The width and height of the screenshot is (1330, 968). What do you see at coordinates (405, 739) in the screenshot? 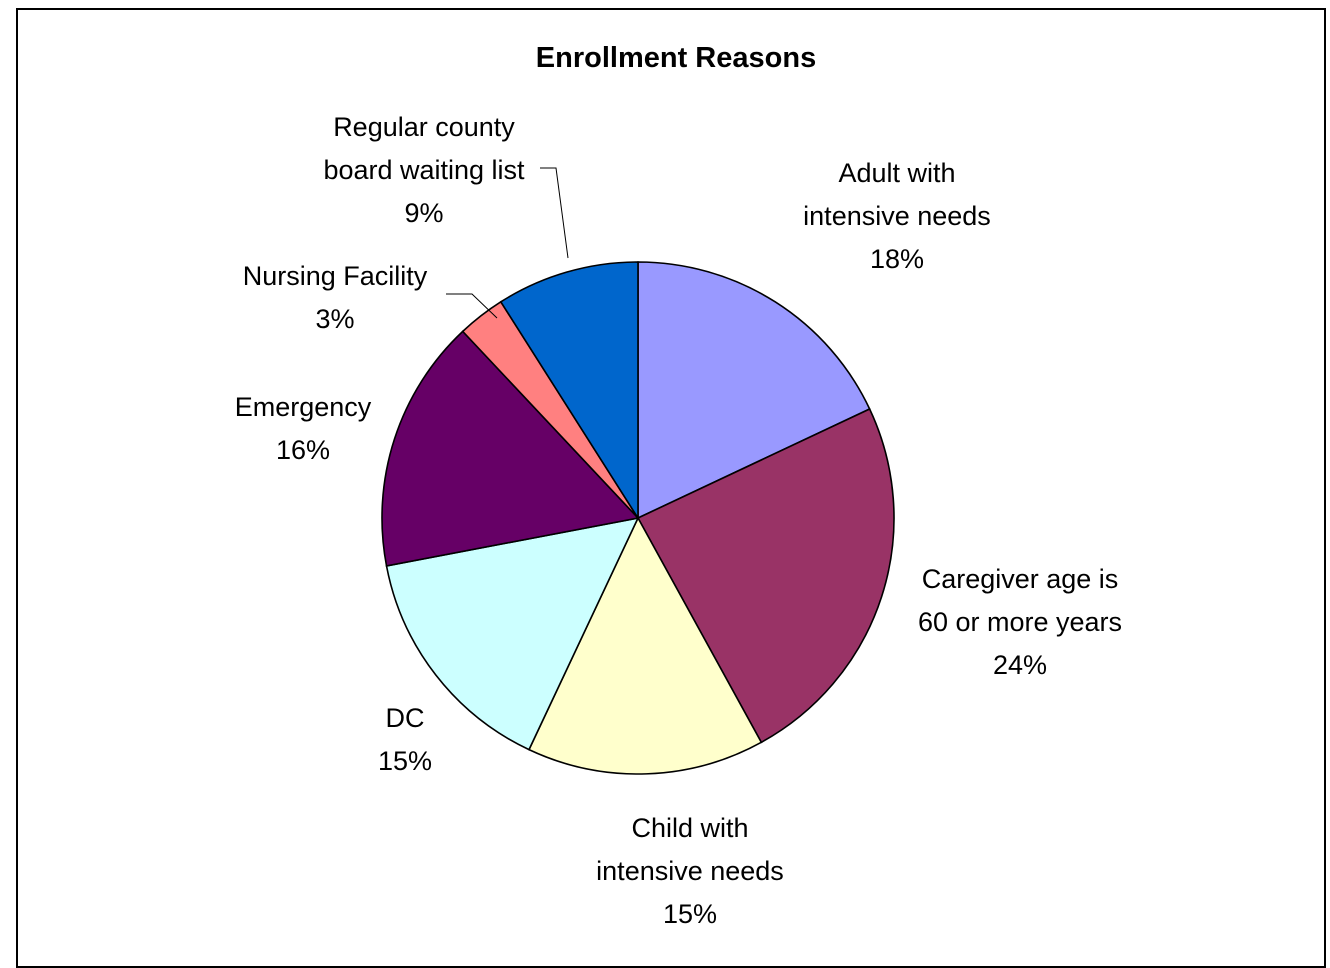
I see `slice-label: DC 15%` at bounding box center [405, 739].